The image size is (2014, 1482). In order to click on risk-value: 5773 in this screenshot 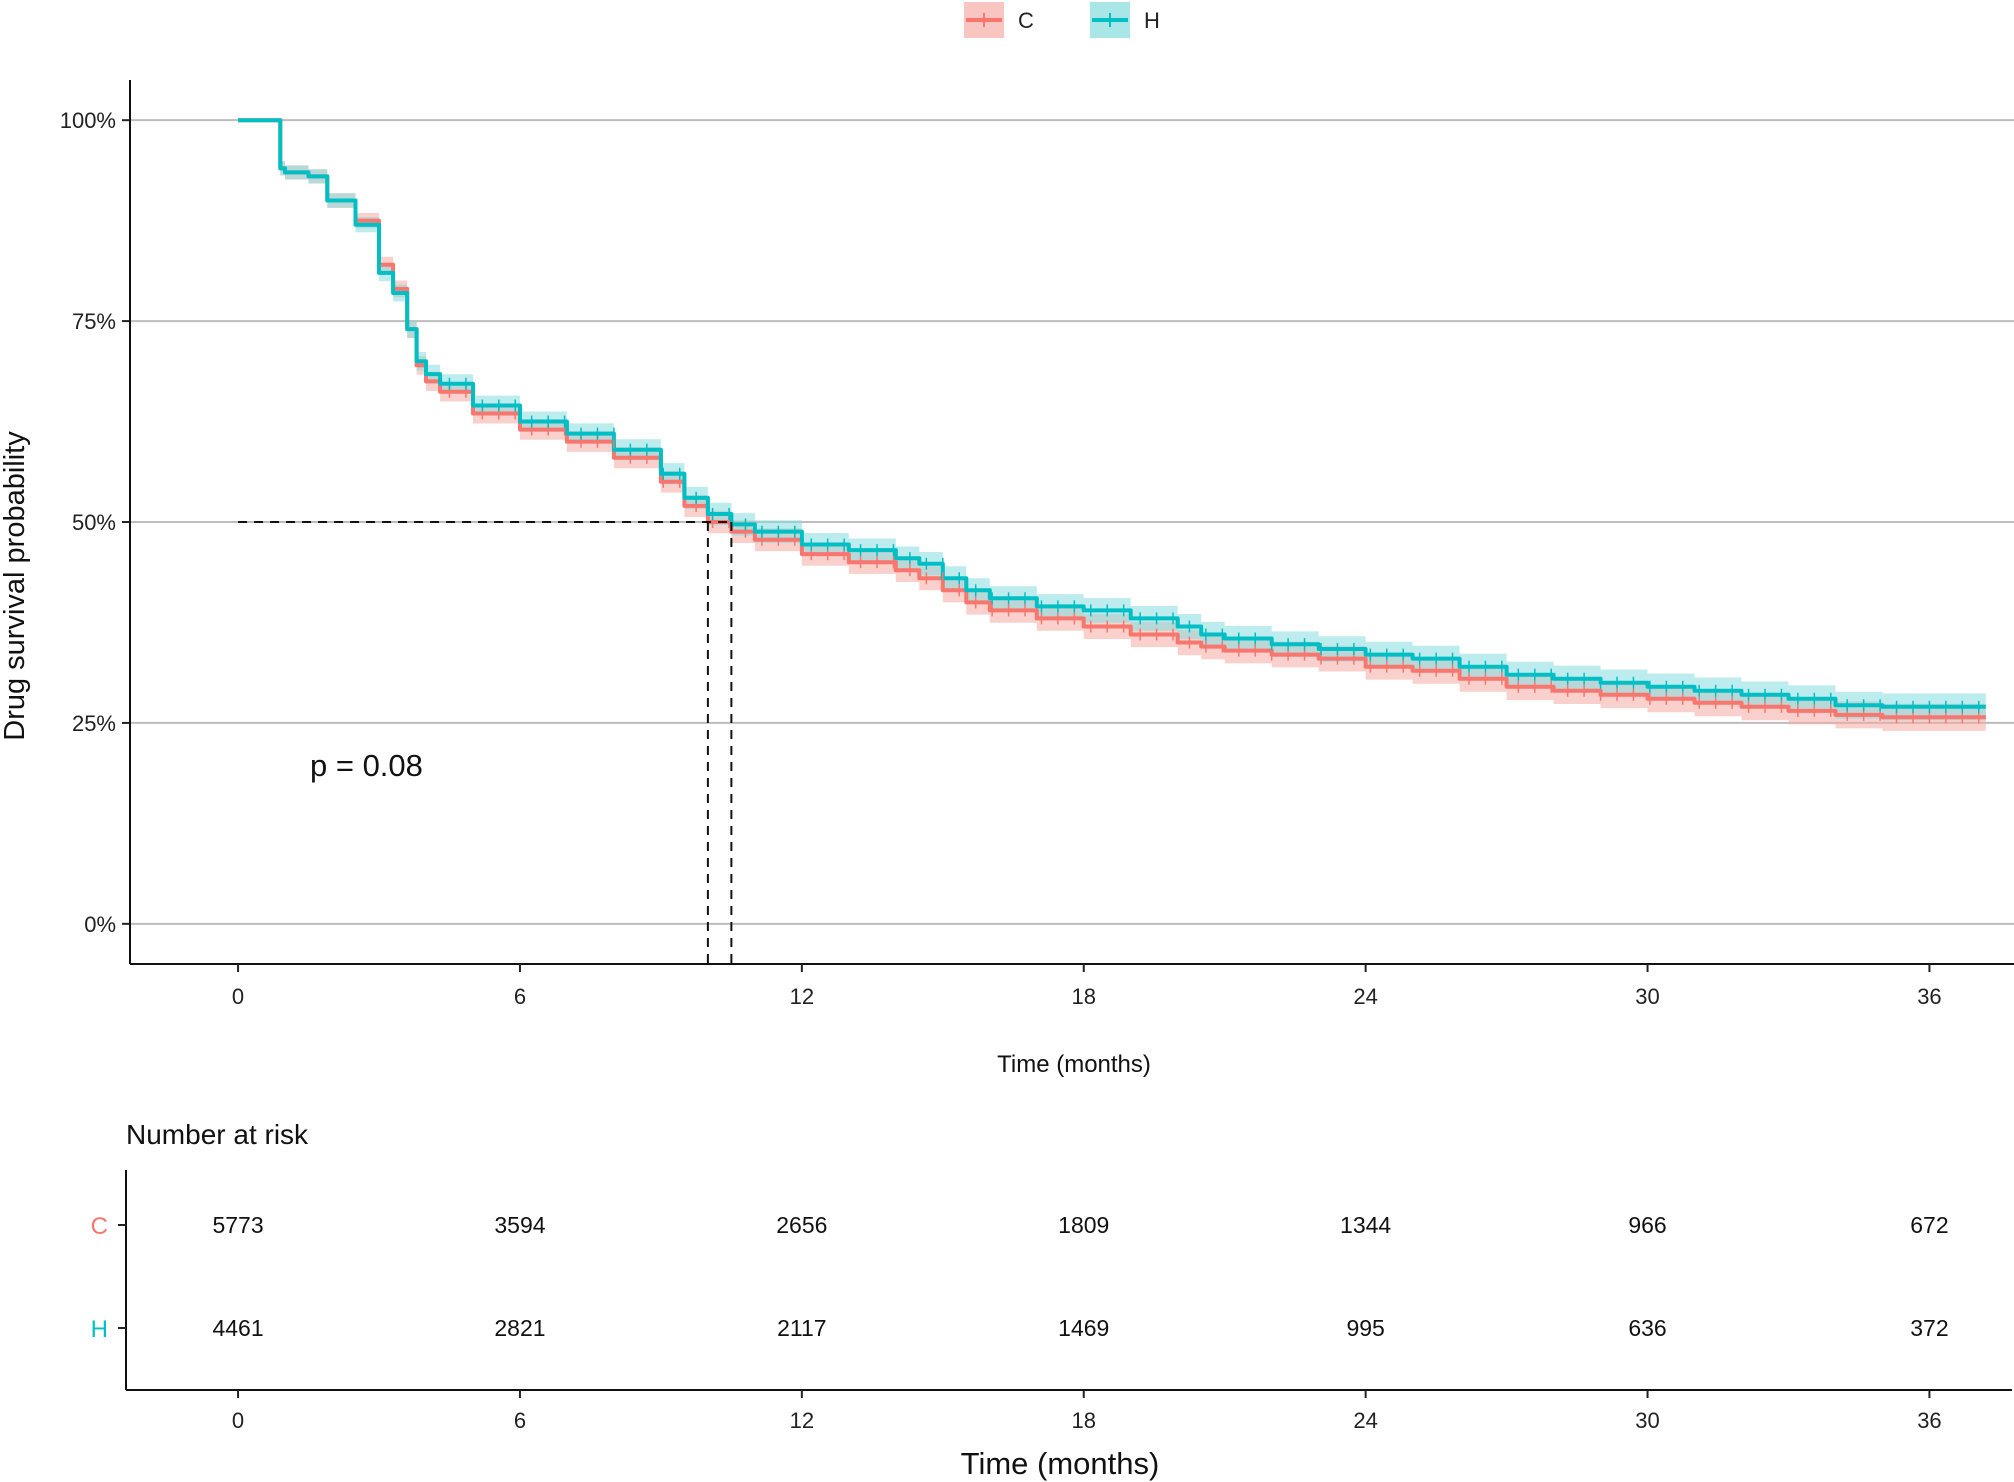, I will do `click(237, 1225)`.